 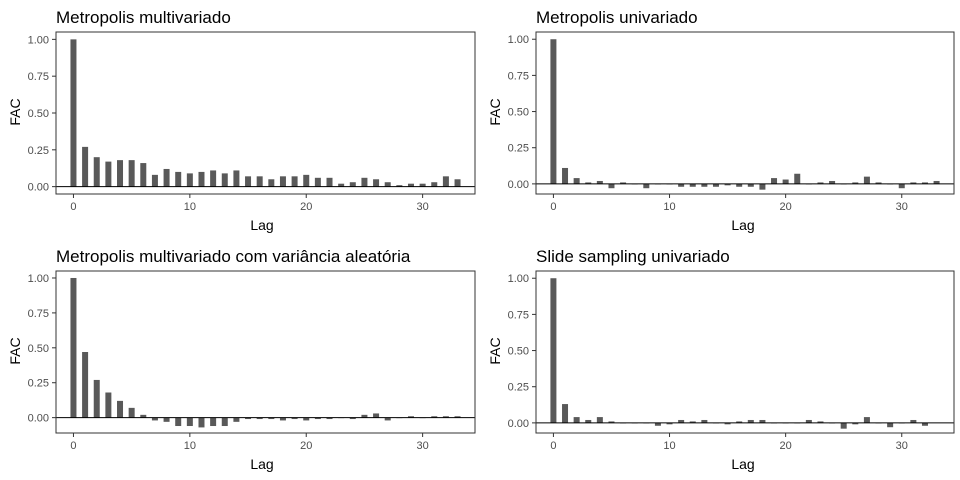 I want to click on y-tick-label: 1.00, so click(x=518, y=279).